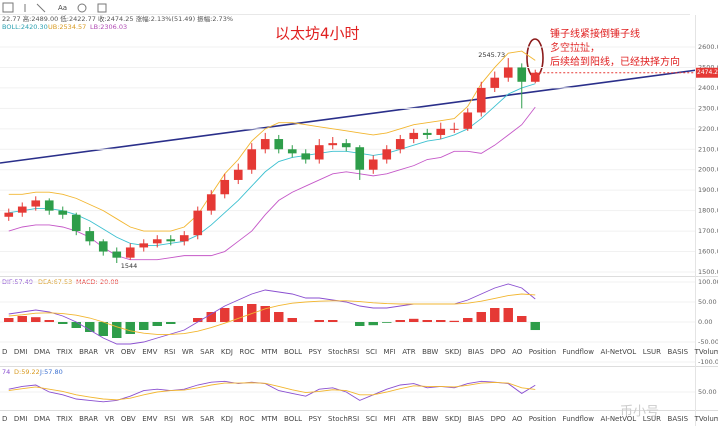 This screenshot has height=426, width=718. What do you see at coordinates (62, 8) in the screenshot?
I see `tool-icon: Aa` at bounding box center [62, 8].